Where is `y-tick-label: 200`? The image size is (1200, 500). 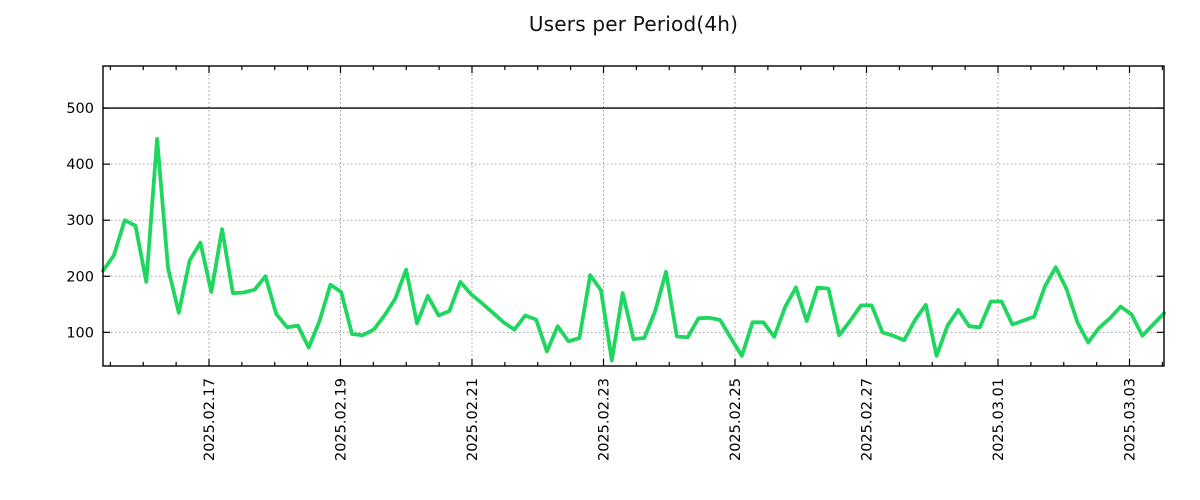
y-tick-label: 200 is located at coordinates (80, 277).